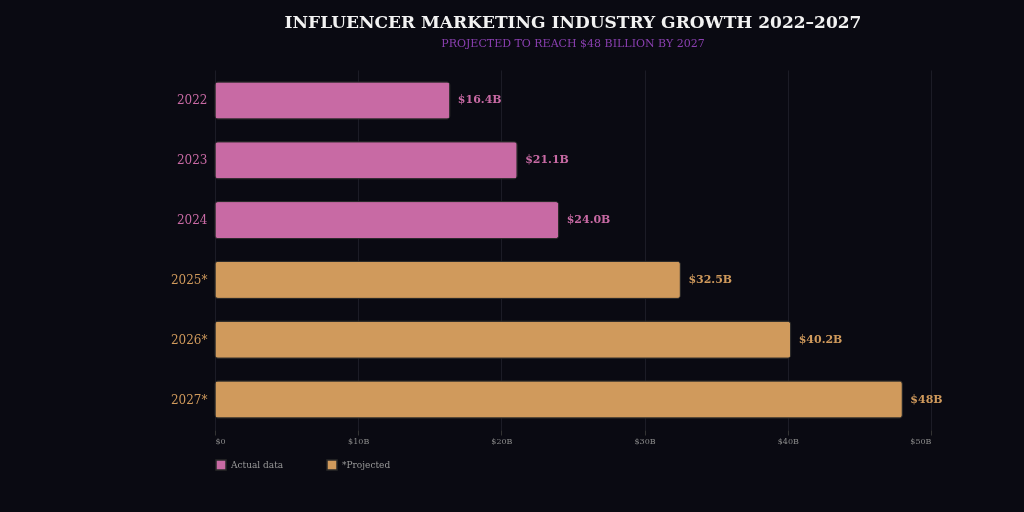  I want to click on x-tick-label: $0, so click(220, 441).